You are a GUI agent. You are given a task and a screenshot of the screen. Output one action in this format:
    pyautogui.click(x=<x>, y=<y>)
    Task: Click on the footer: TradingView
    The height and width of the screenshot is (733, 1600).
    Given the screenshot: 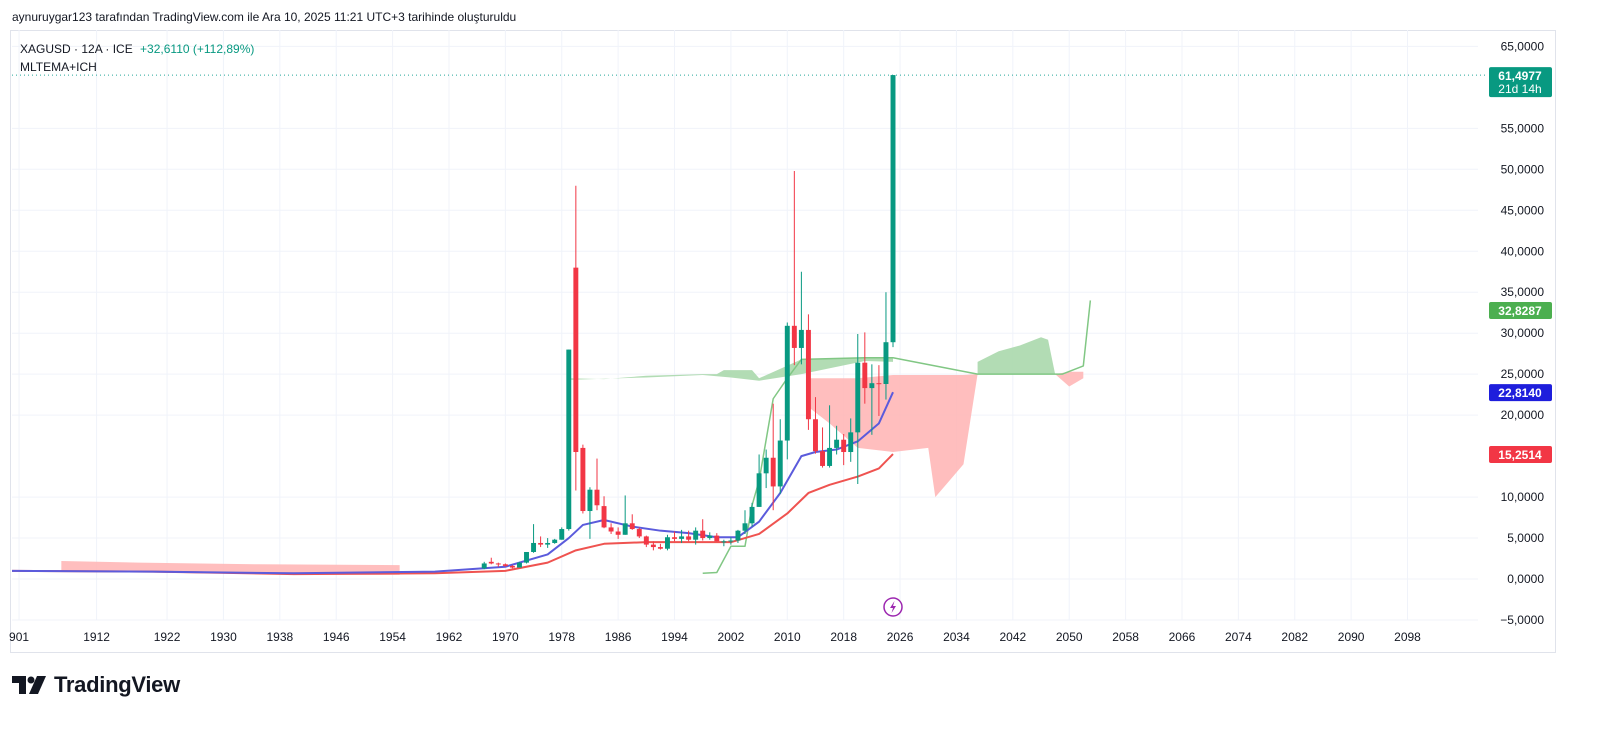 What is the action you would take?
    pyautogui.click(x=96, y=685)
    